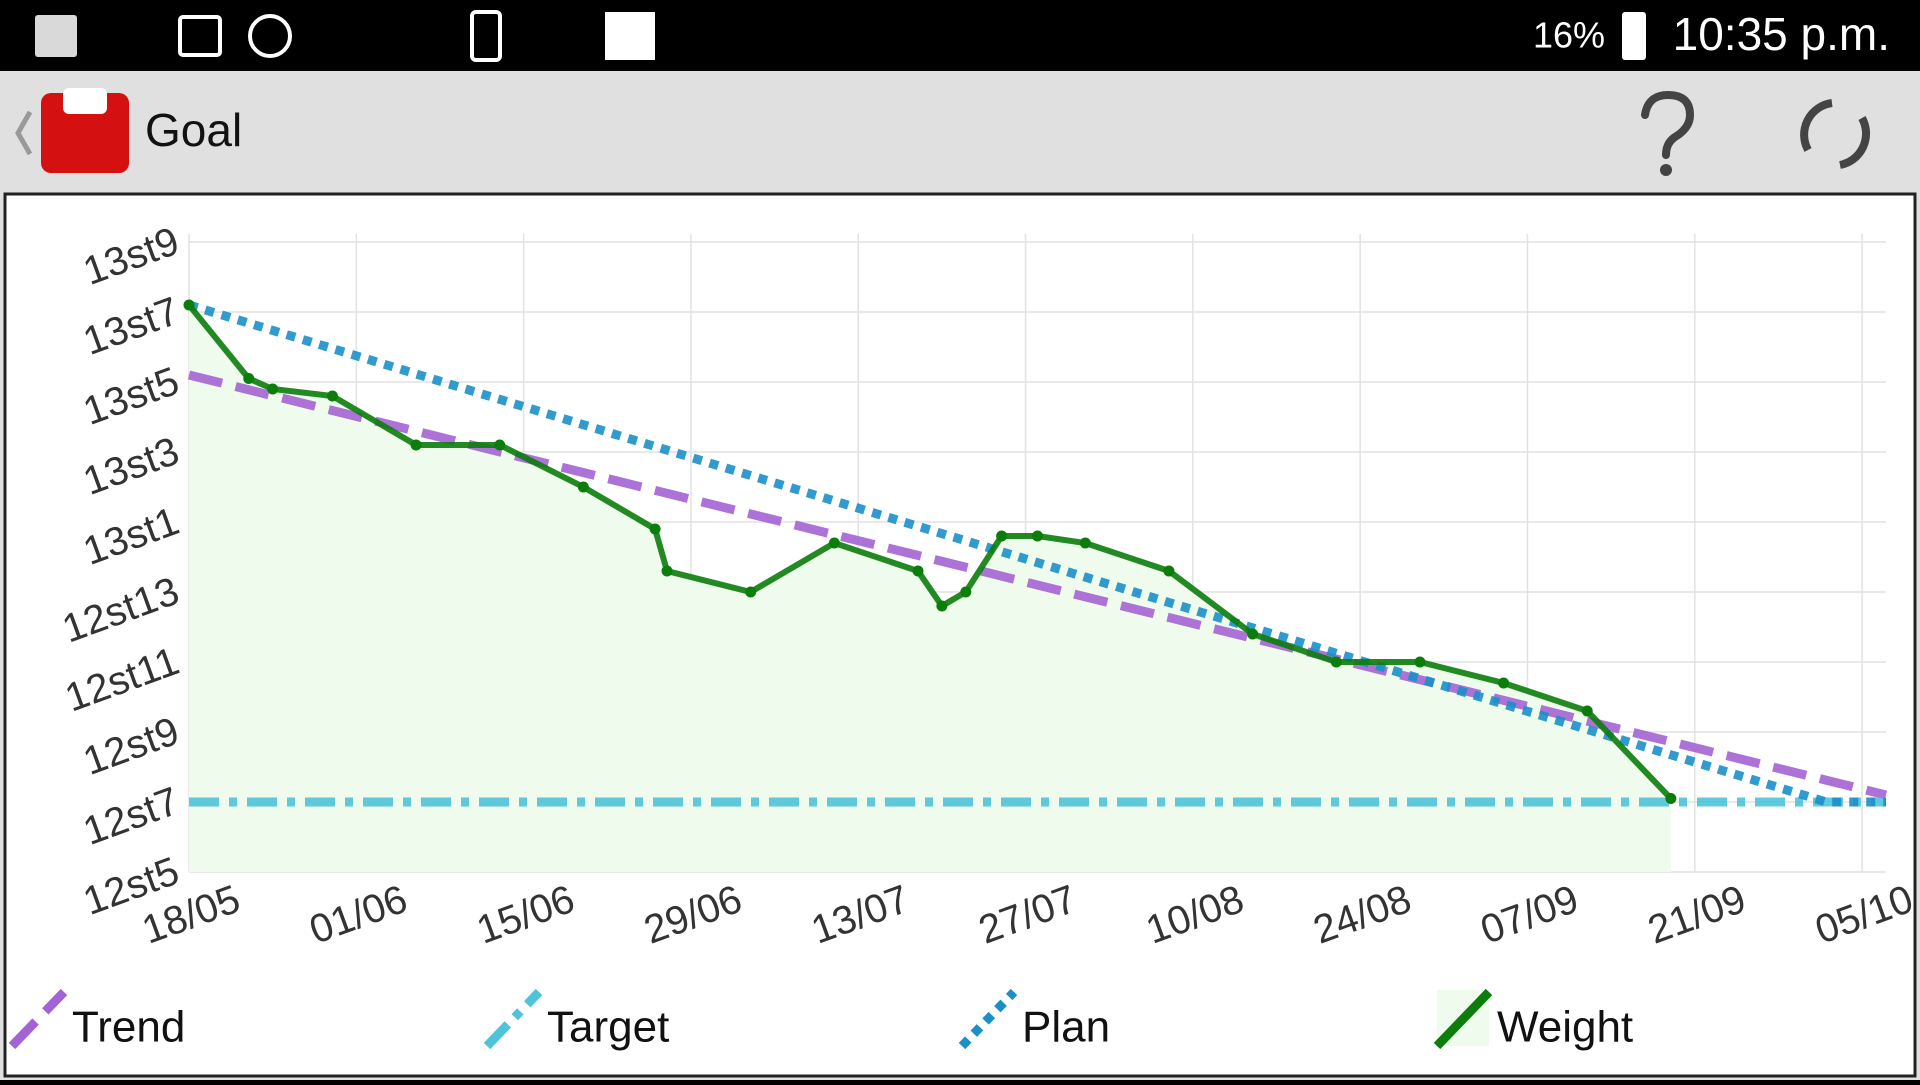  Describe the element at coordinates (193, 130) in the screenshot. I see `app-title: Goal` at that location.